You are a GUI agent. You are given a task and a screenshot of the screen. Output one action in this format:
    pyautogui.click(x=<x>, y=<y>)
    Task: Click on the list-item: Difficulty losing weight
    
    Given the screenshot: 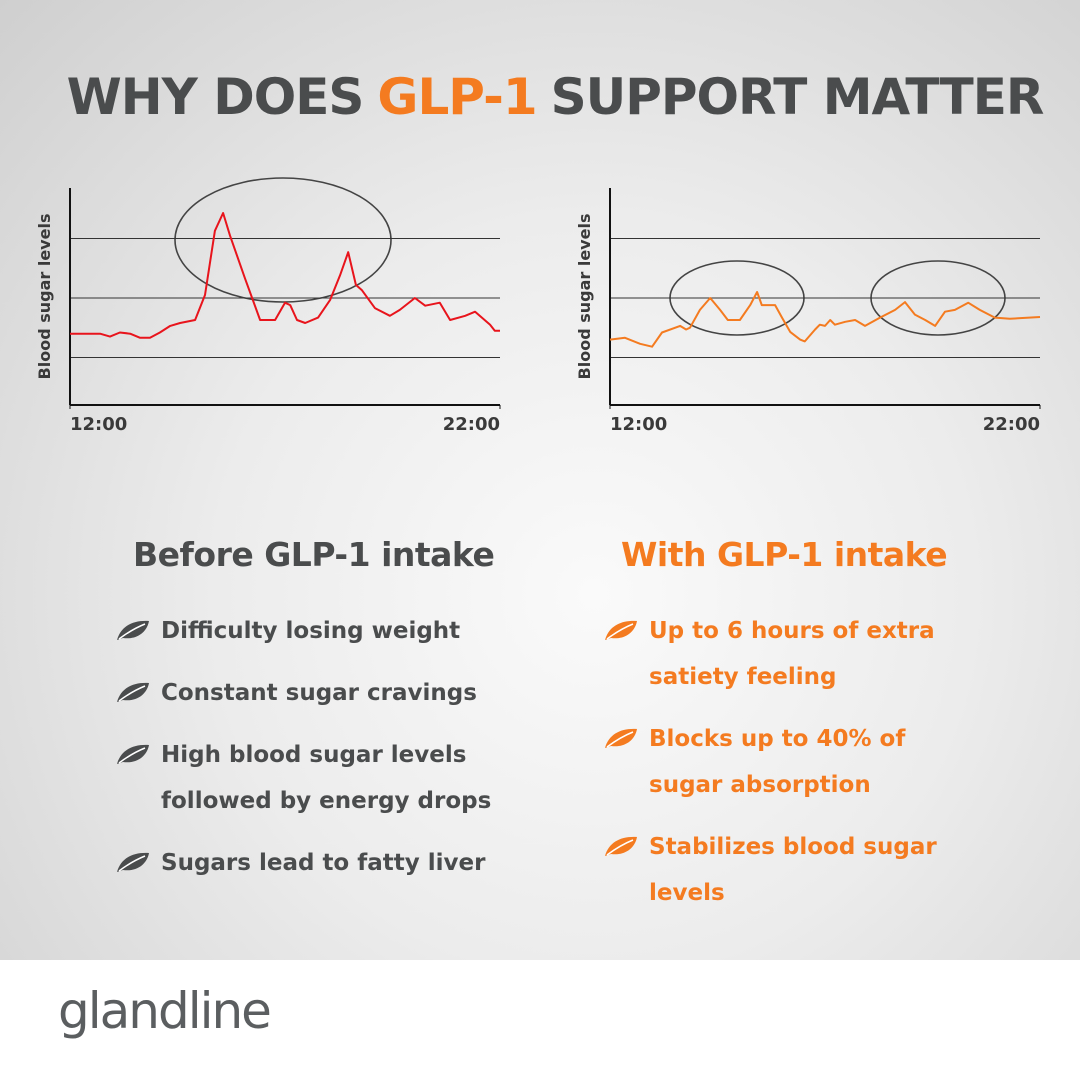 What is the action you would take?
    pyautogui.click(x=315, y=631)
    